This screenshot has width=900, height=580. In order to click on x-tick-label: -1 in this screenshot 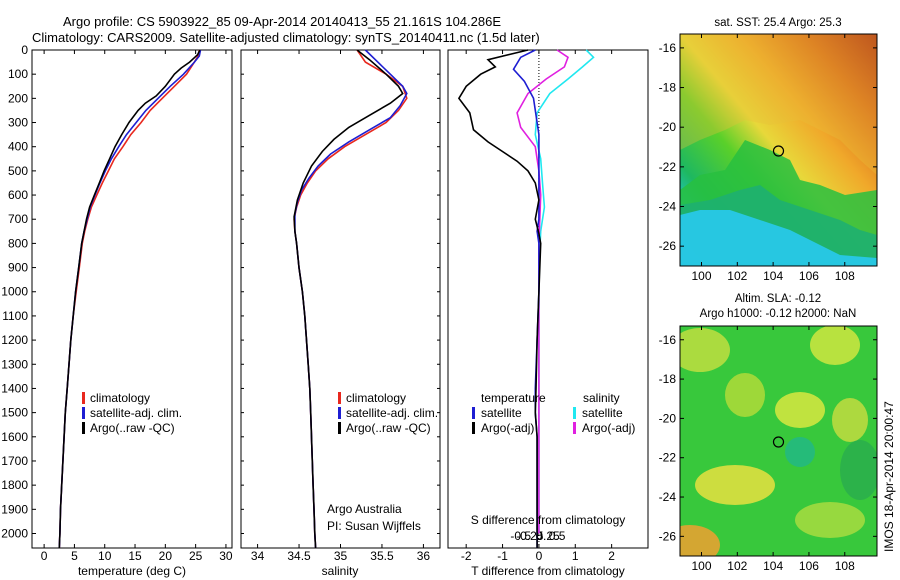, I will do `click(502, 556)`.